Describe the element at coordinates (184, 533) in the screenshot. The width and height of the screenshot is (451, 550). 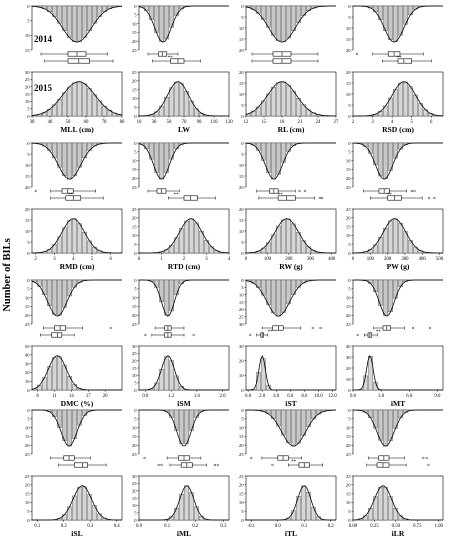
I see `x-axis-label: iML` at that location.